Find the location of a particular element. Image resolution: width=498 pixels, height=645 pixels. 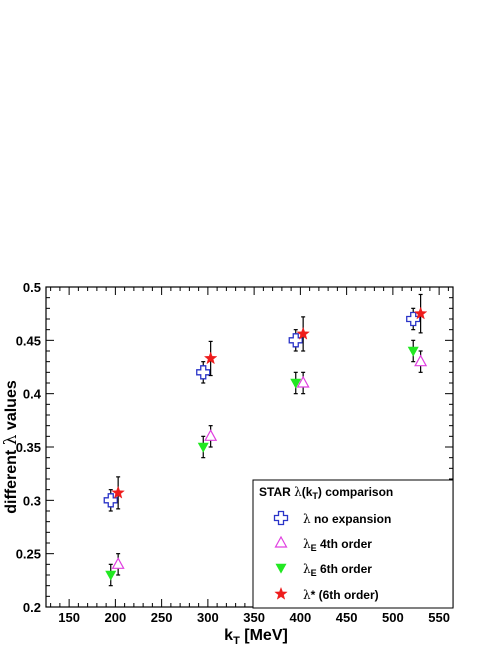

legend-marker-icon-no_exp is located at coordinates (281, 518).